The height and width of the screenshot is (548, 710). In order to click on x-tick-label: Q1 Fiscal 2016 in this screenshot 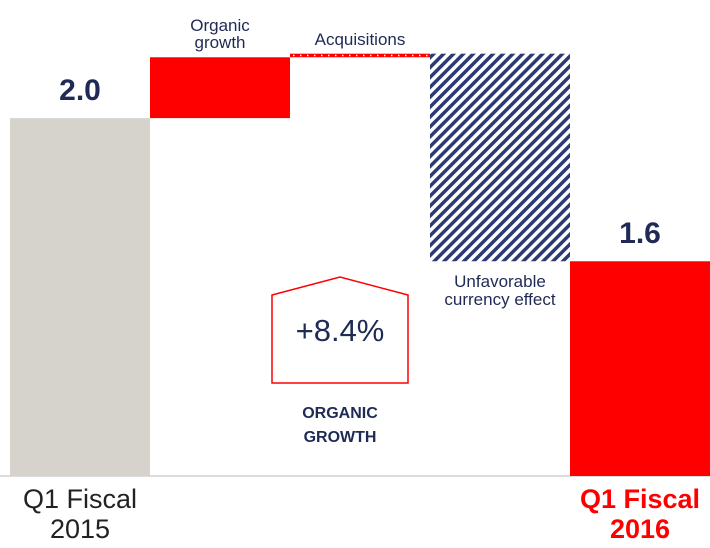, I will do `click(640, 514)`.